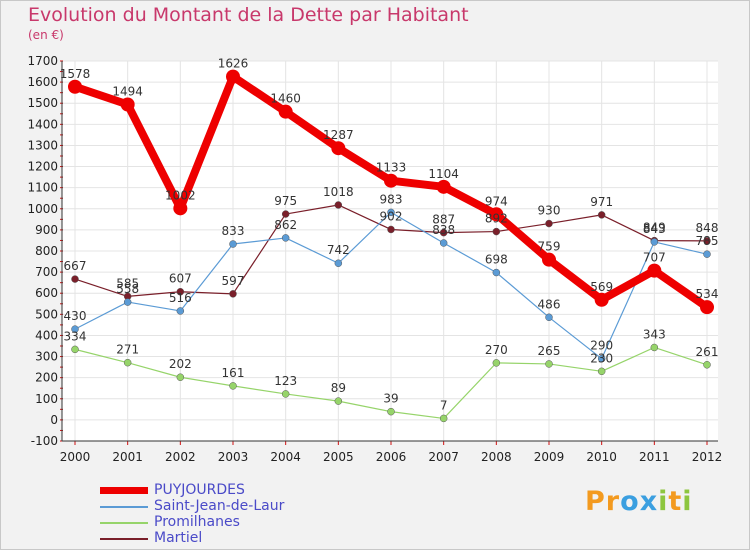  Describe the element at coordinates (46, 293) in the screenshot. I see `y-tick-label: 600` at that location.